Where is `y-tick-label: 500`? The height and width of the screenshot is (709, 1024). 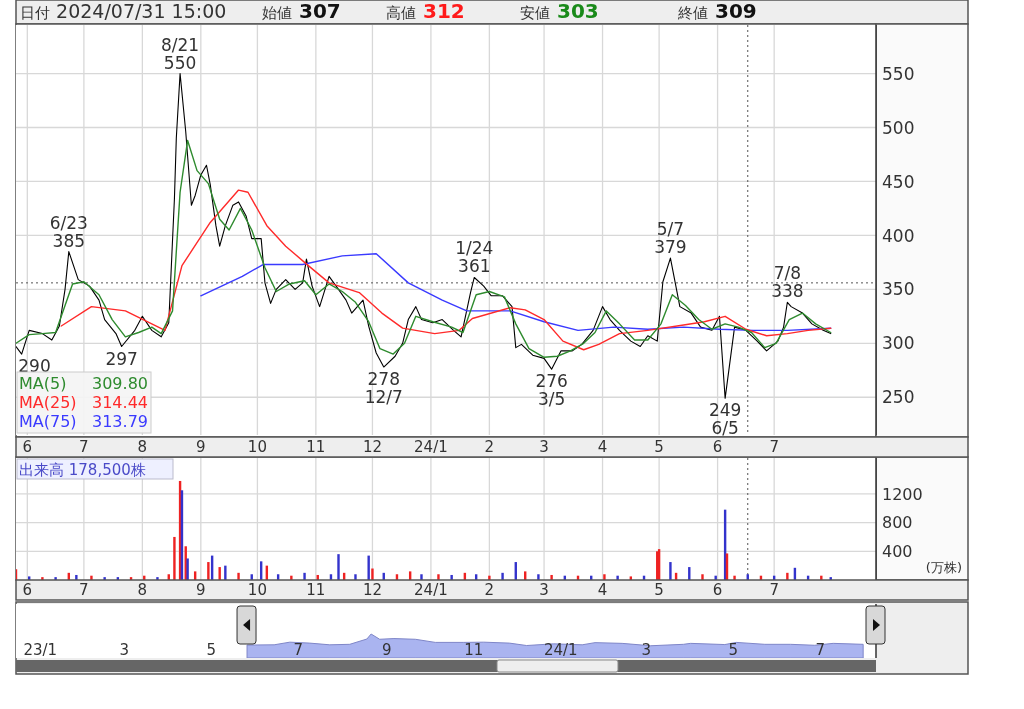 y-tick-label: 500 is located at coordinates (898, 127).